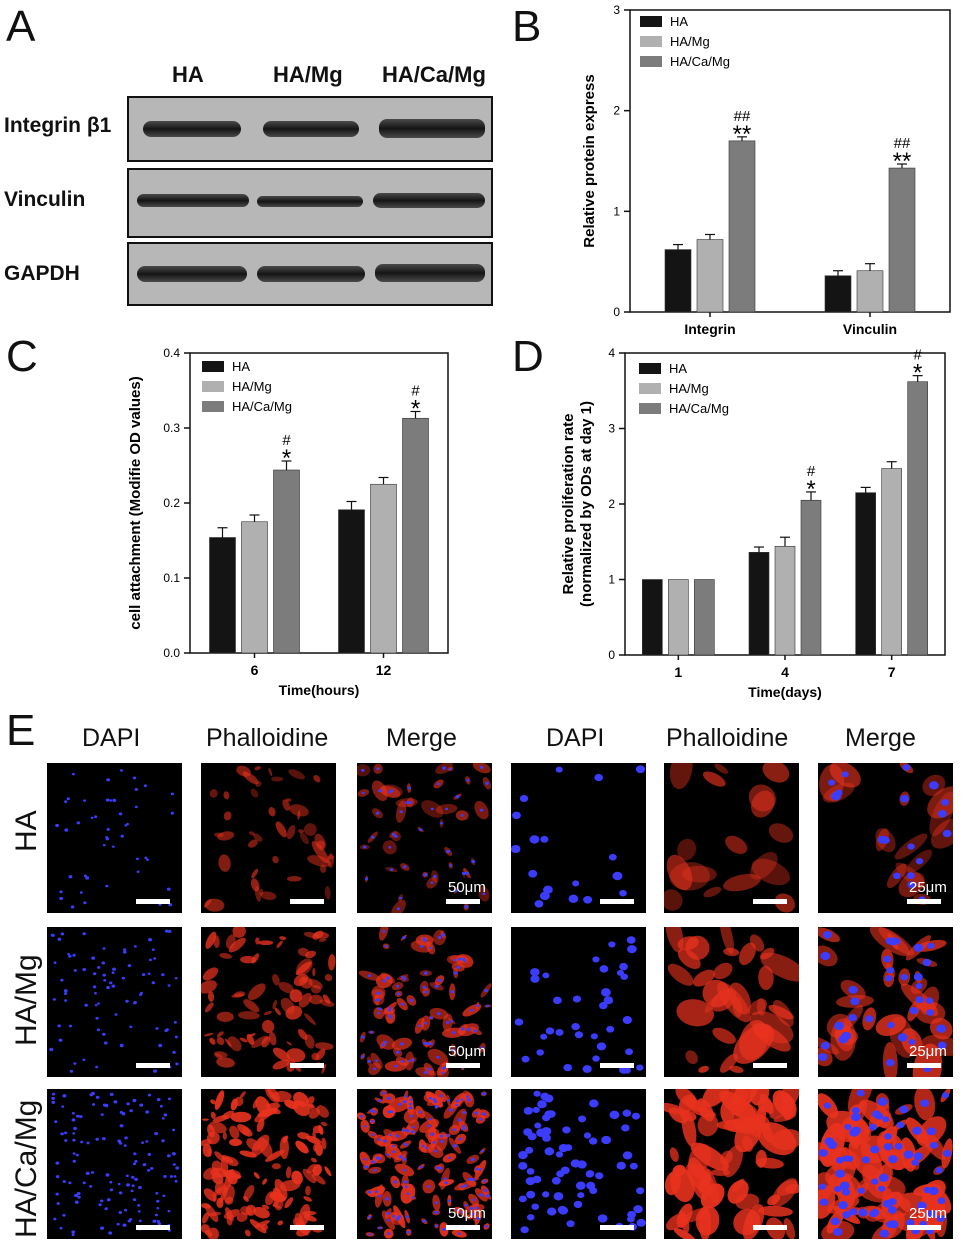 This screenshot has width=965, height=1245. Describe the element at coordinates (709, 329) in the screenshot. I see `x-tick-label: Integrin` at that location.